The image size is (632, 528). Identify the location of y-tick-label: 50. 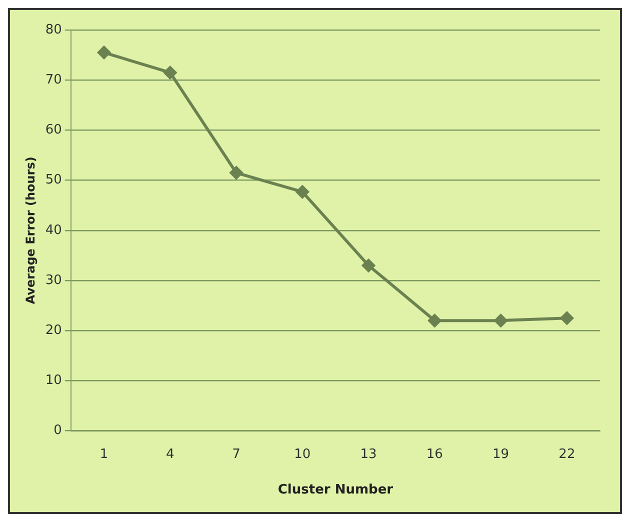
(53, 180).